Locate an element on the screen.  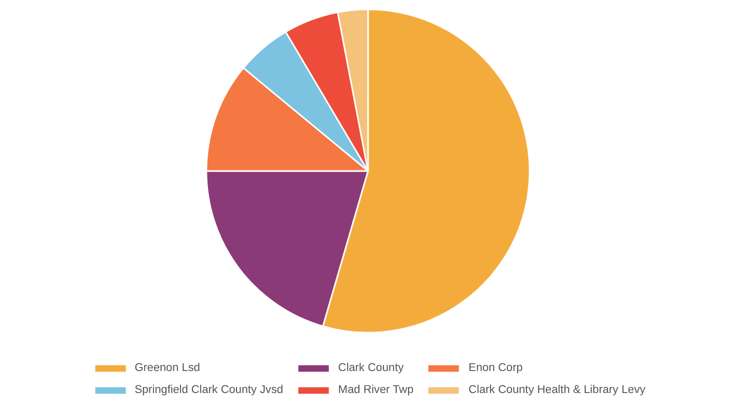
legend-label: Greenon Lsd is located at coordinates (167, 368).